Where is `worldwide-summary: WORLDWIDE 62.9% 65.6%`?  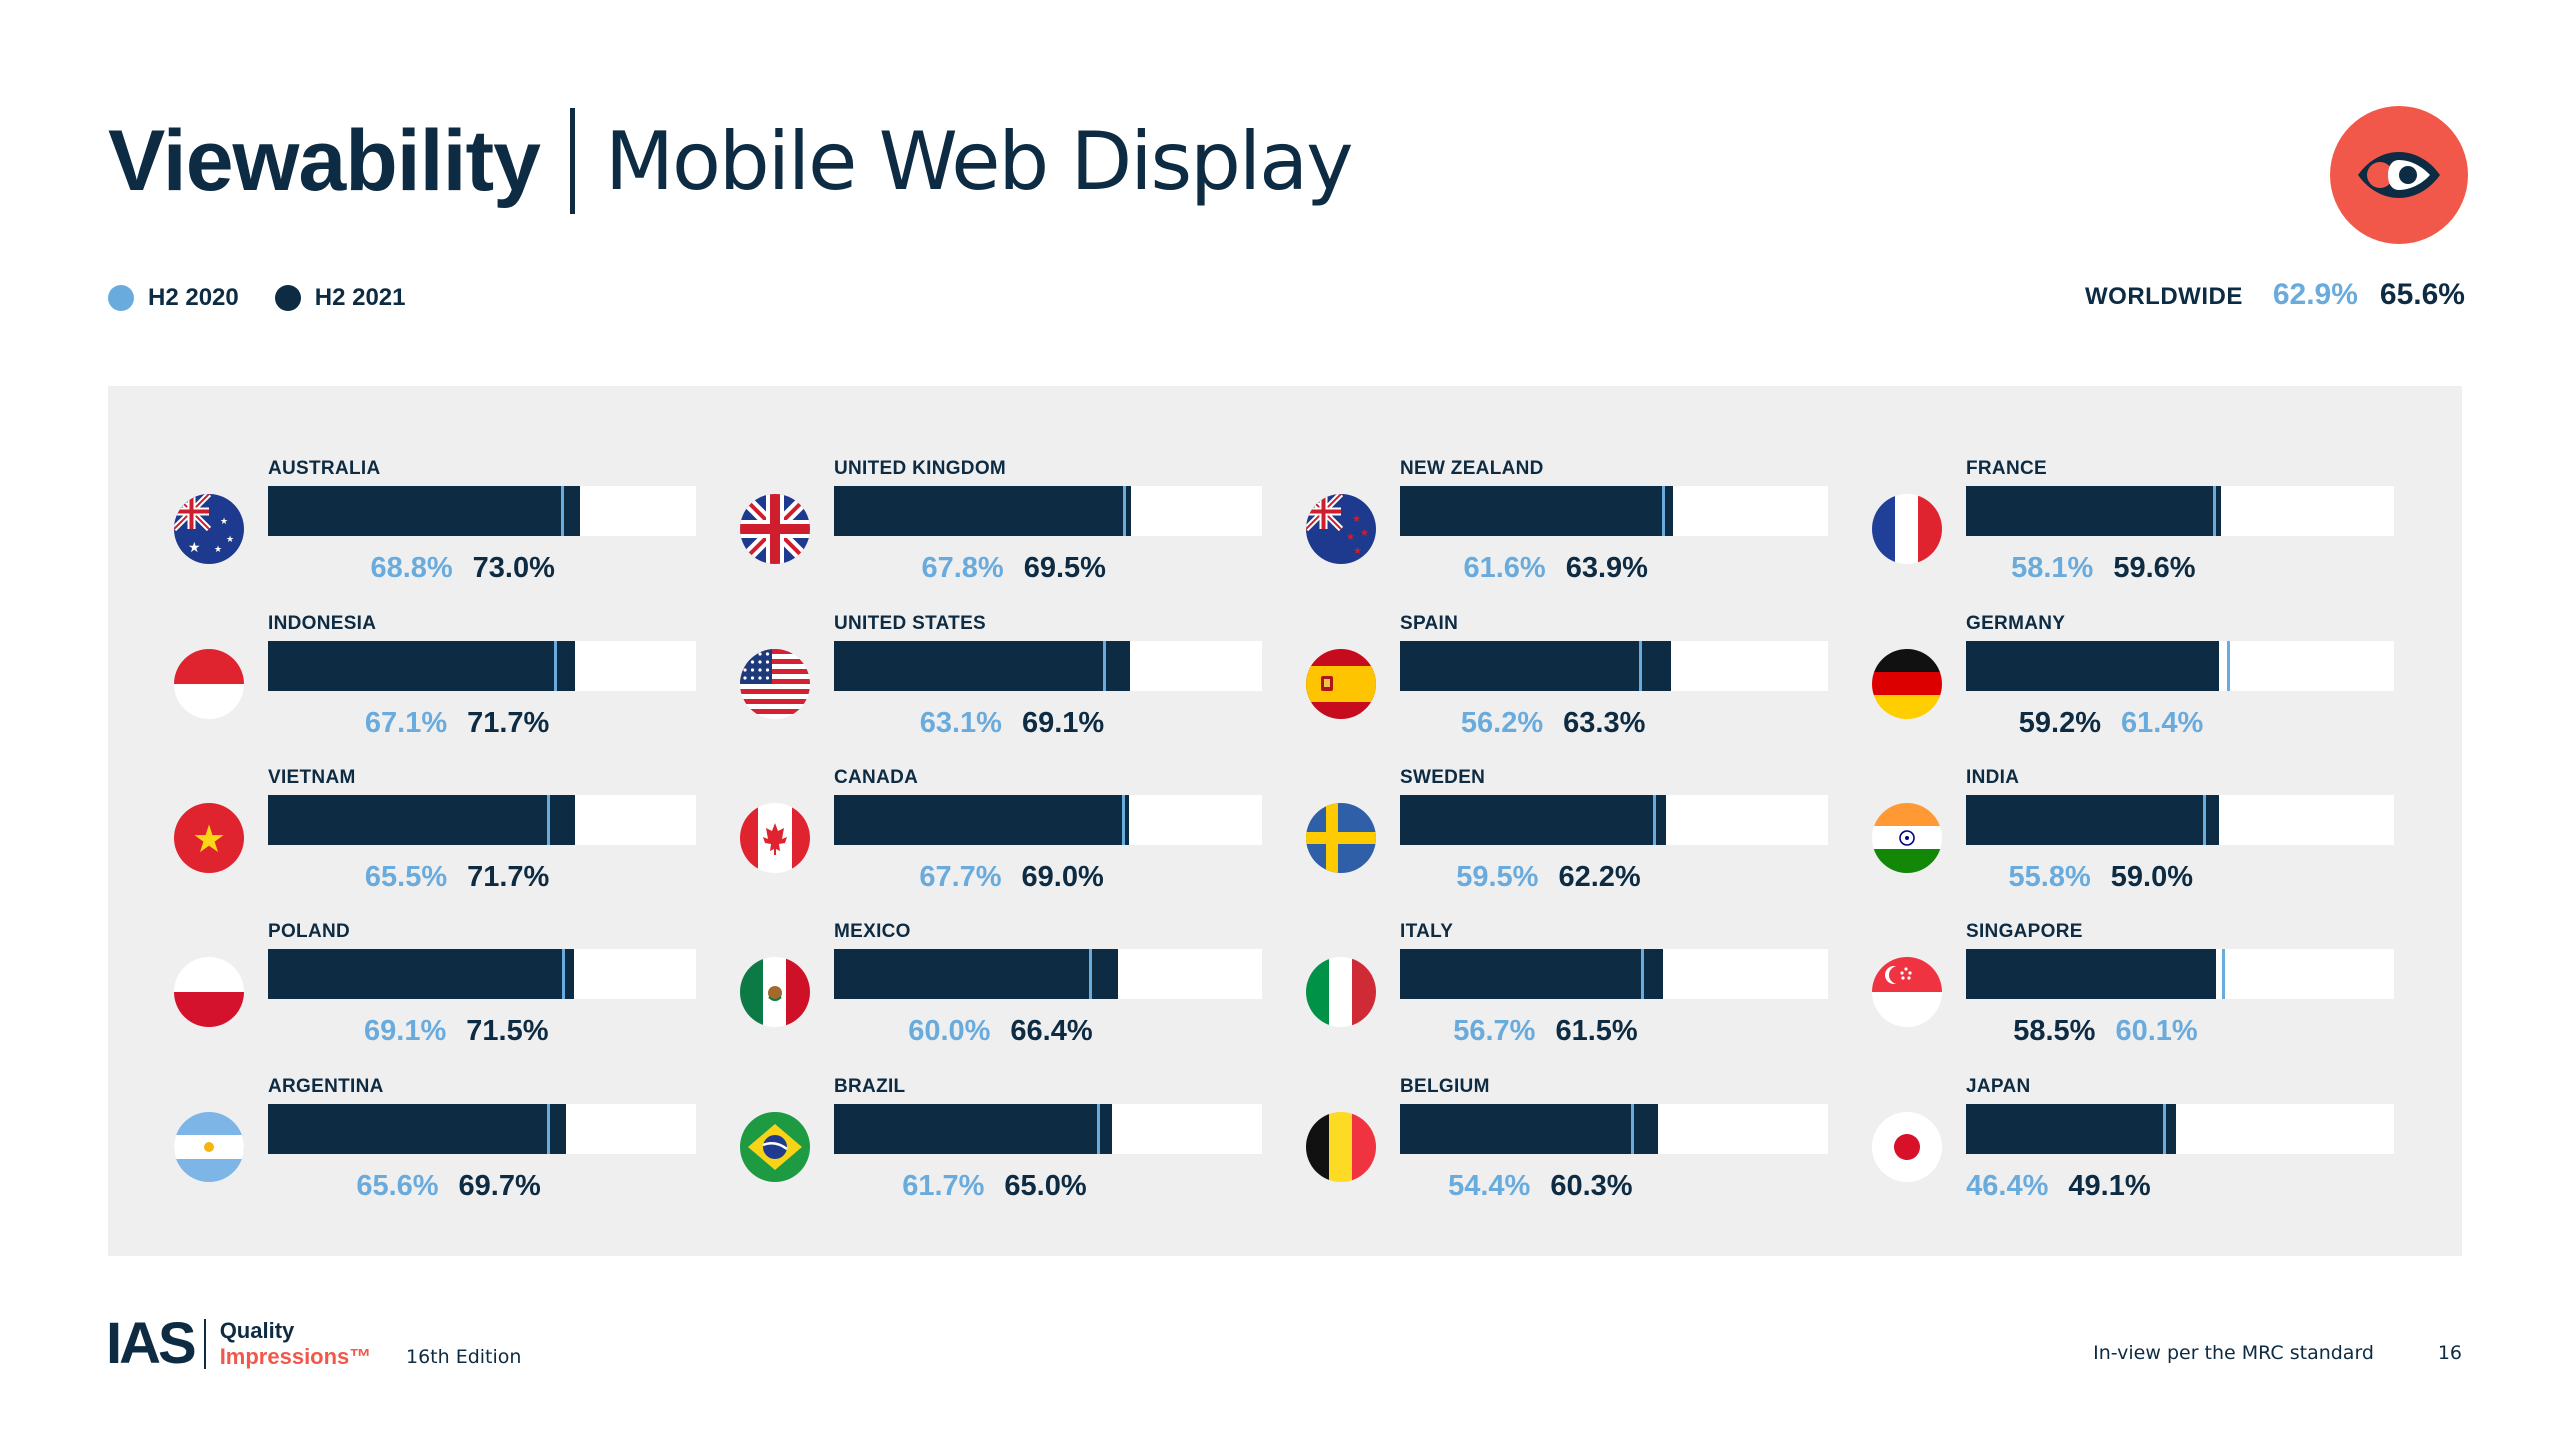
worldwide-summary: WORLDWIDE 62.9% 65.6% is located at coordinates (2275, 295).